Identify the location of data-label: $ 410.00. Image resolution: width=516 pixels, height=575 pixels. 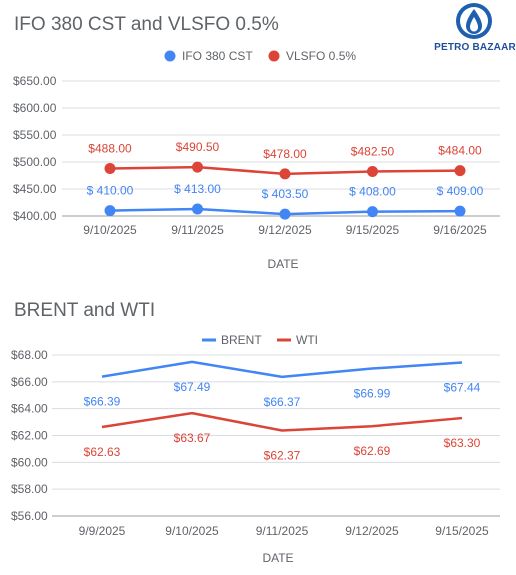
(110, 191).